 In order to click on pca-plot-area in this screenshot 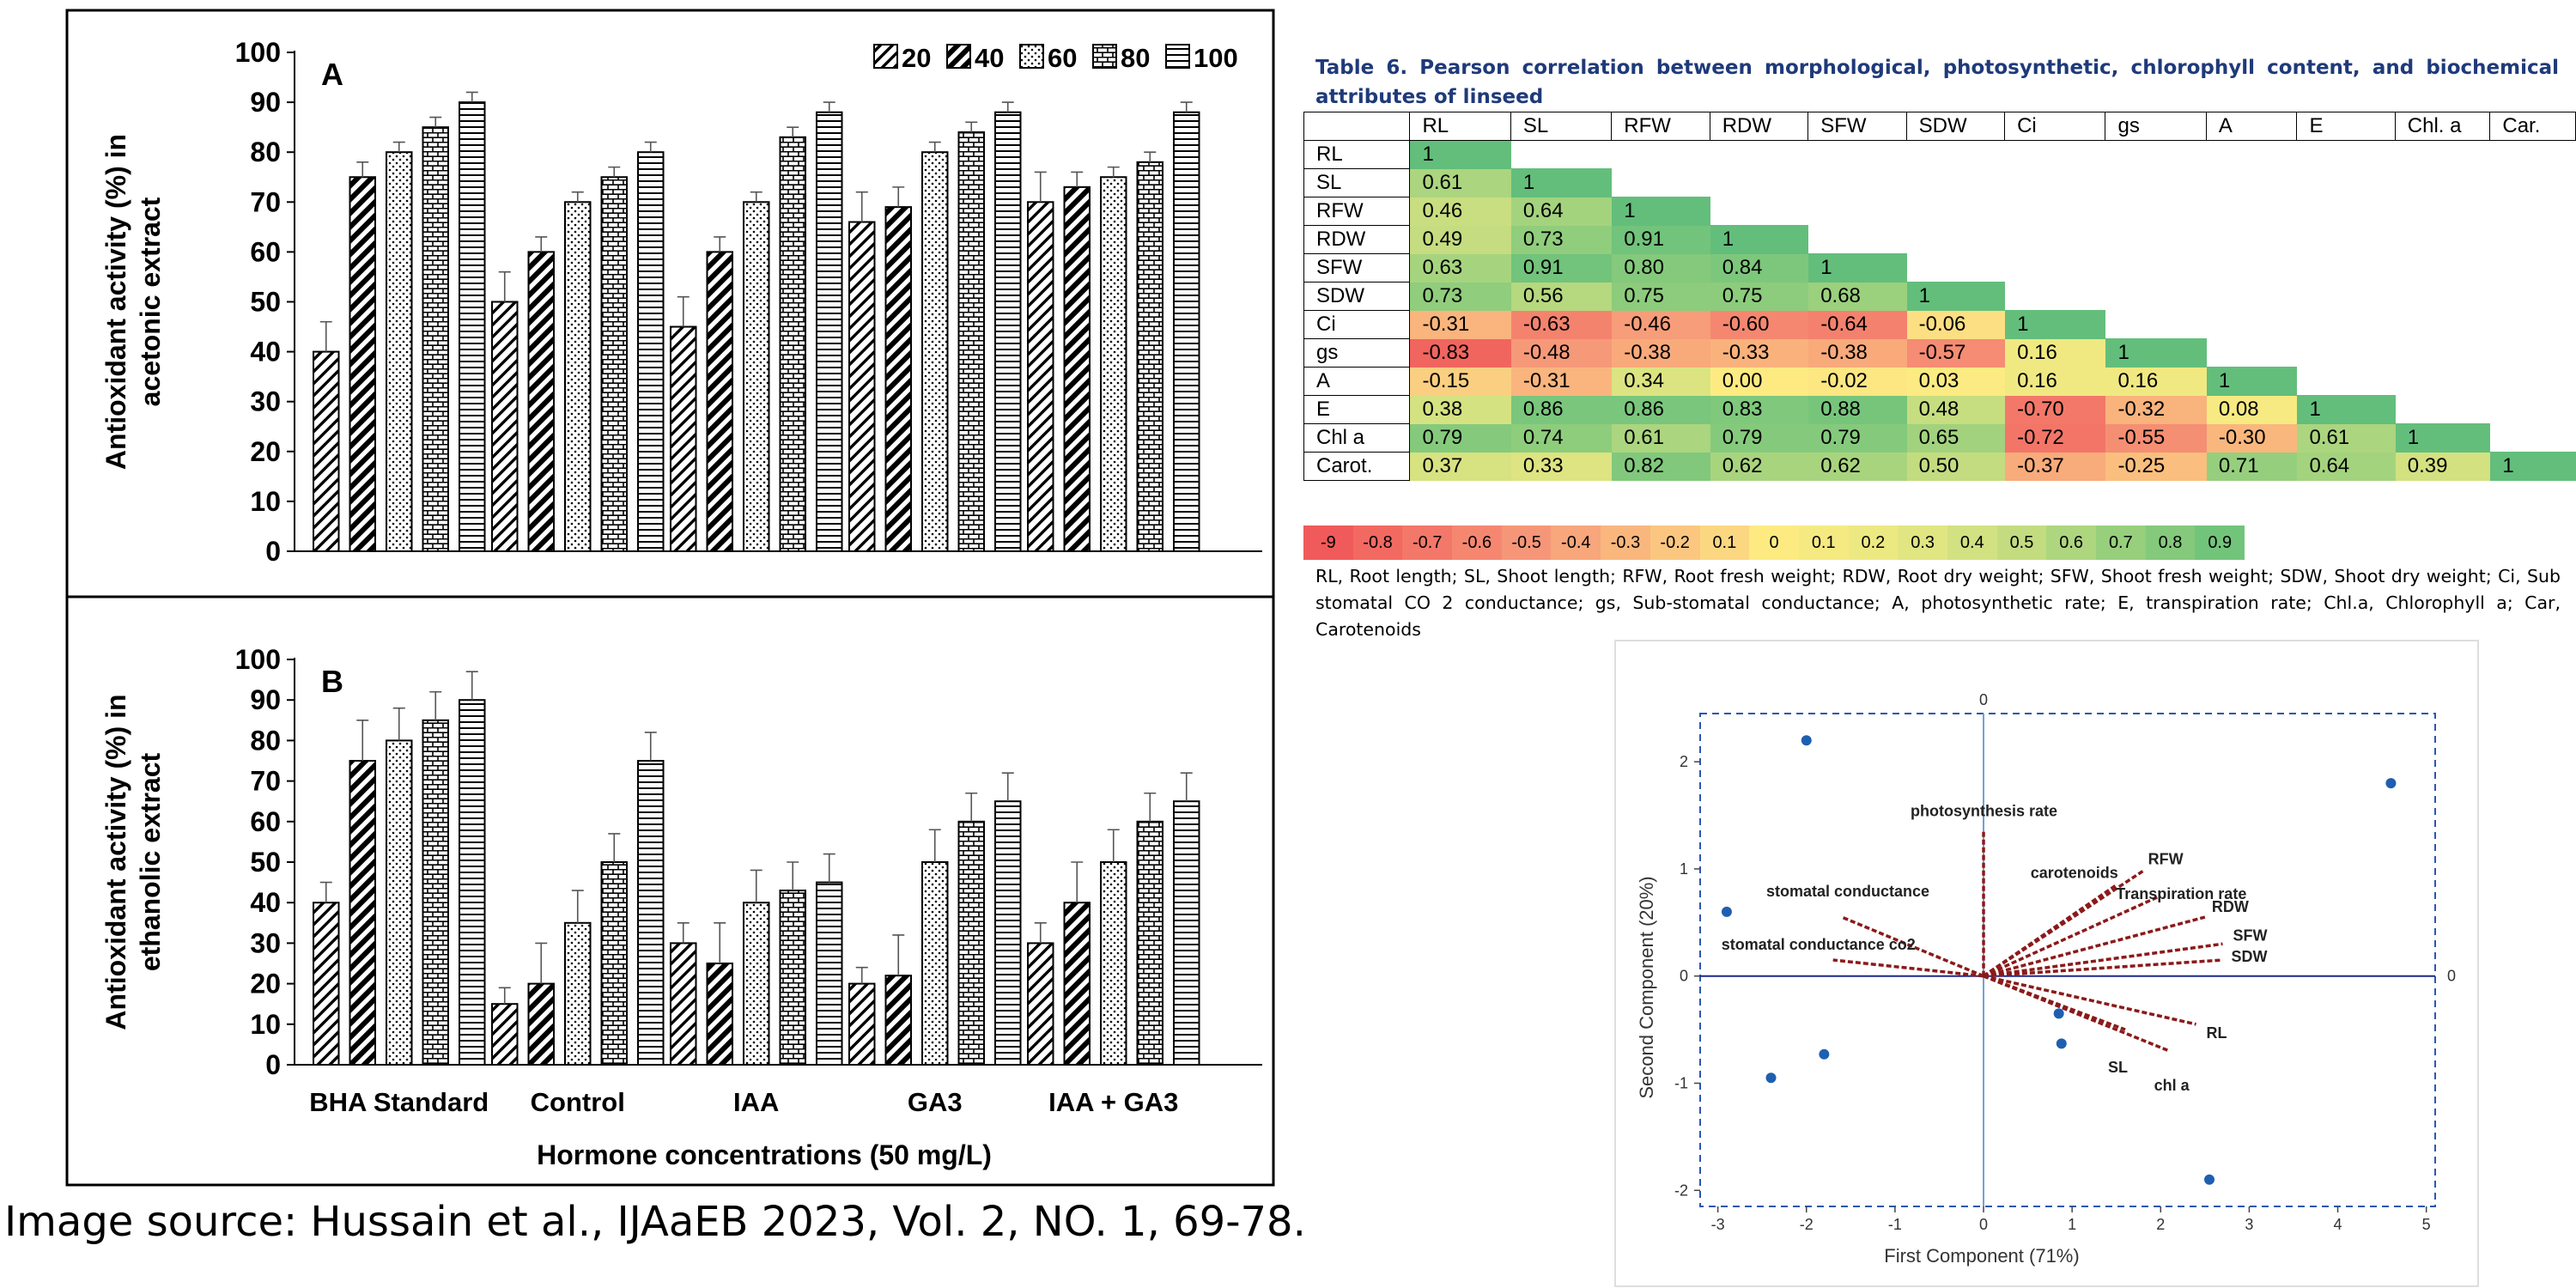, I will do `click(2068, 960)`.